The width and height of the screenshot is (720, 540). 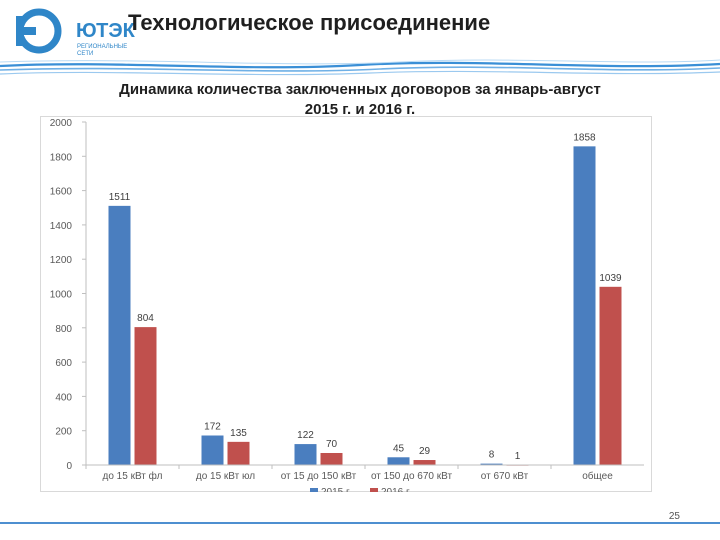 I want to click on y-tick-label: 400, so click(x=63, y=397).